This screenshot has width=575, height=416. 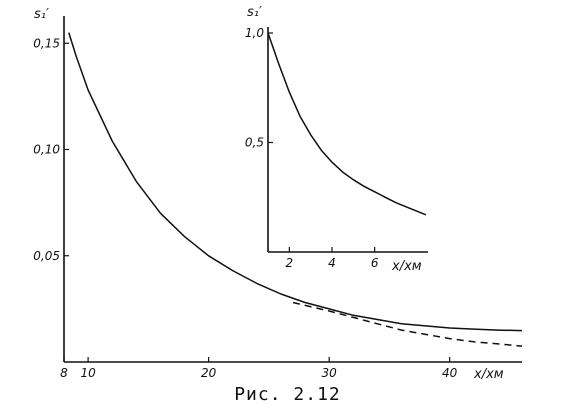 I want to click on inset-x-tick-label: 6, so click(x=375, y=263).